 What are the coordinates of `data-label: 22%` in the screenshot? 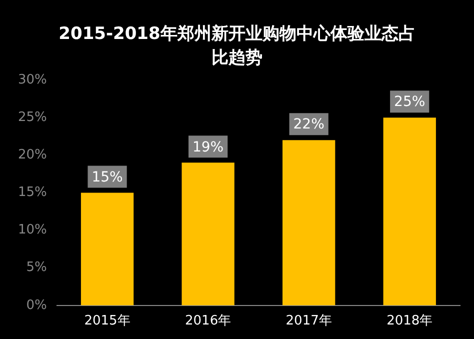 It's located at (308, 124).